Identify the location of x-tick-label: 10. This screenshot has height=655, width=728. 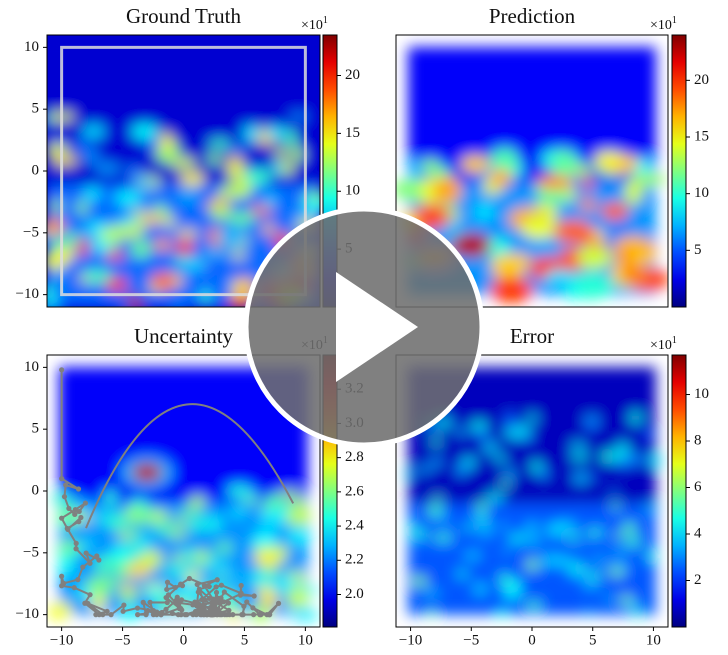
(305, 640).